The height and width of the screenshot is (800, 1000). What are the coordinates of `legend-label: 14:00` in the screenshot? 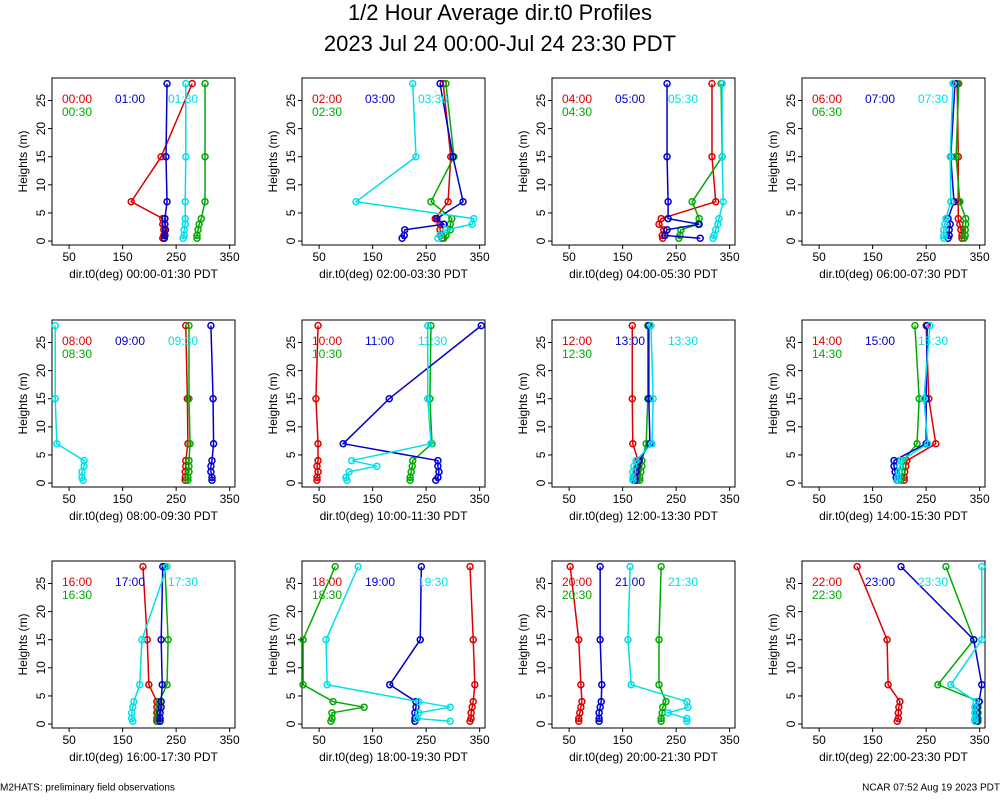 It's located at (827, 341).